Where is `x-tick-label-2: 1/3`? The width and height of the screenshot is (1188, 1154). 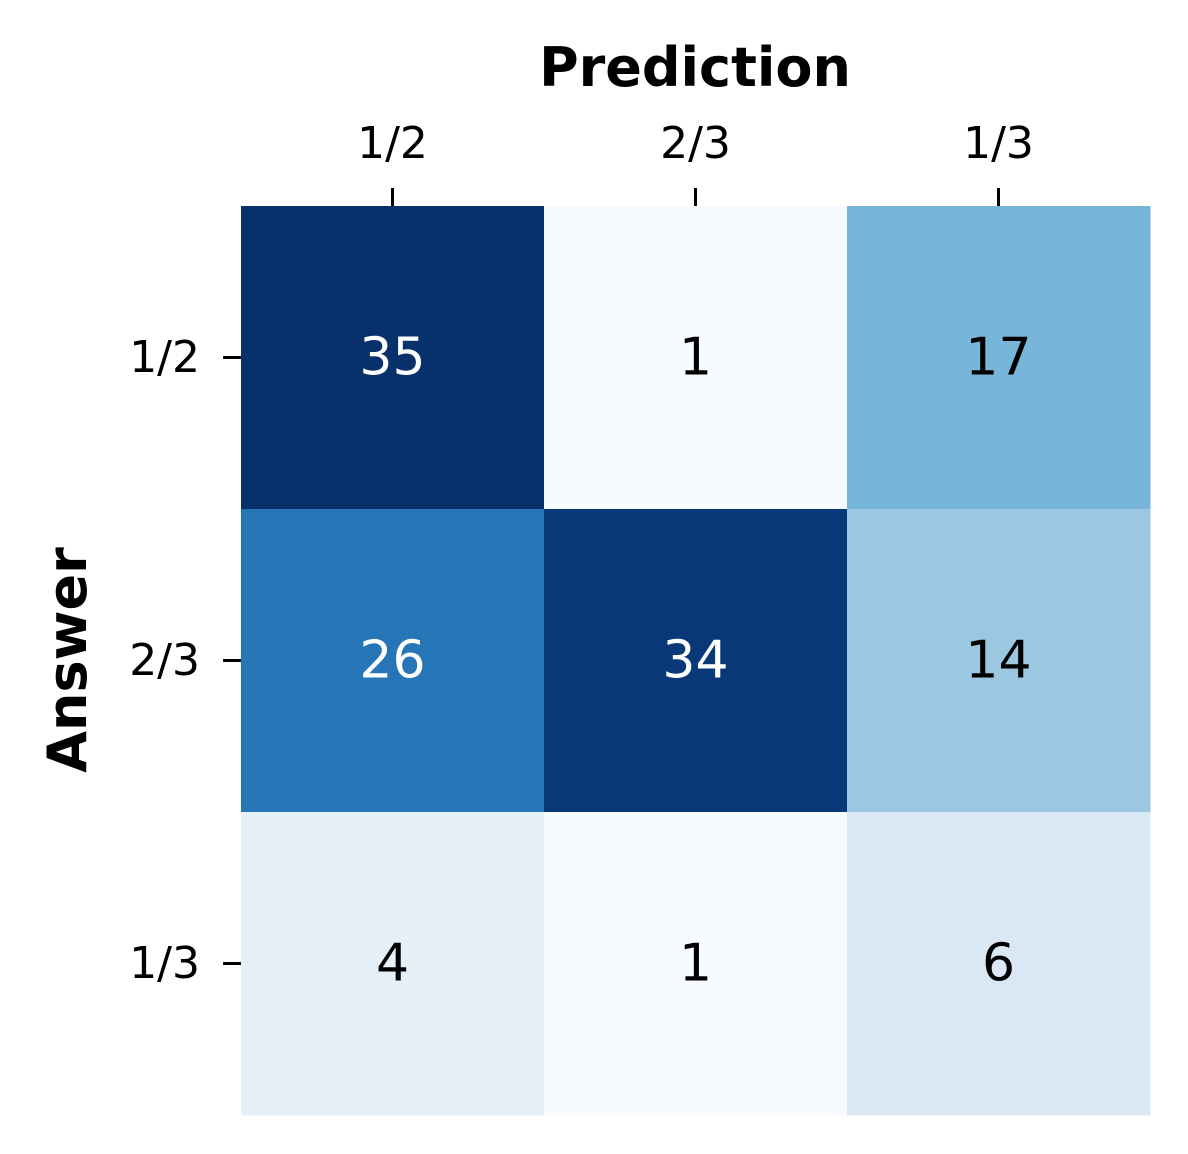
x-tick-label-2: 1/3 is located at coordinates (998, 143).